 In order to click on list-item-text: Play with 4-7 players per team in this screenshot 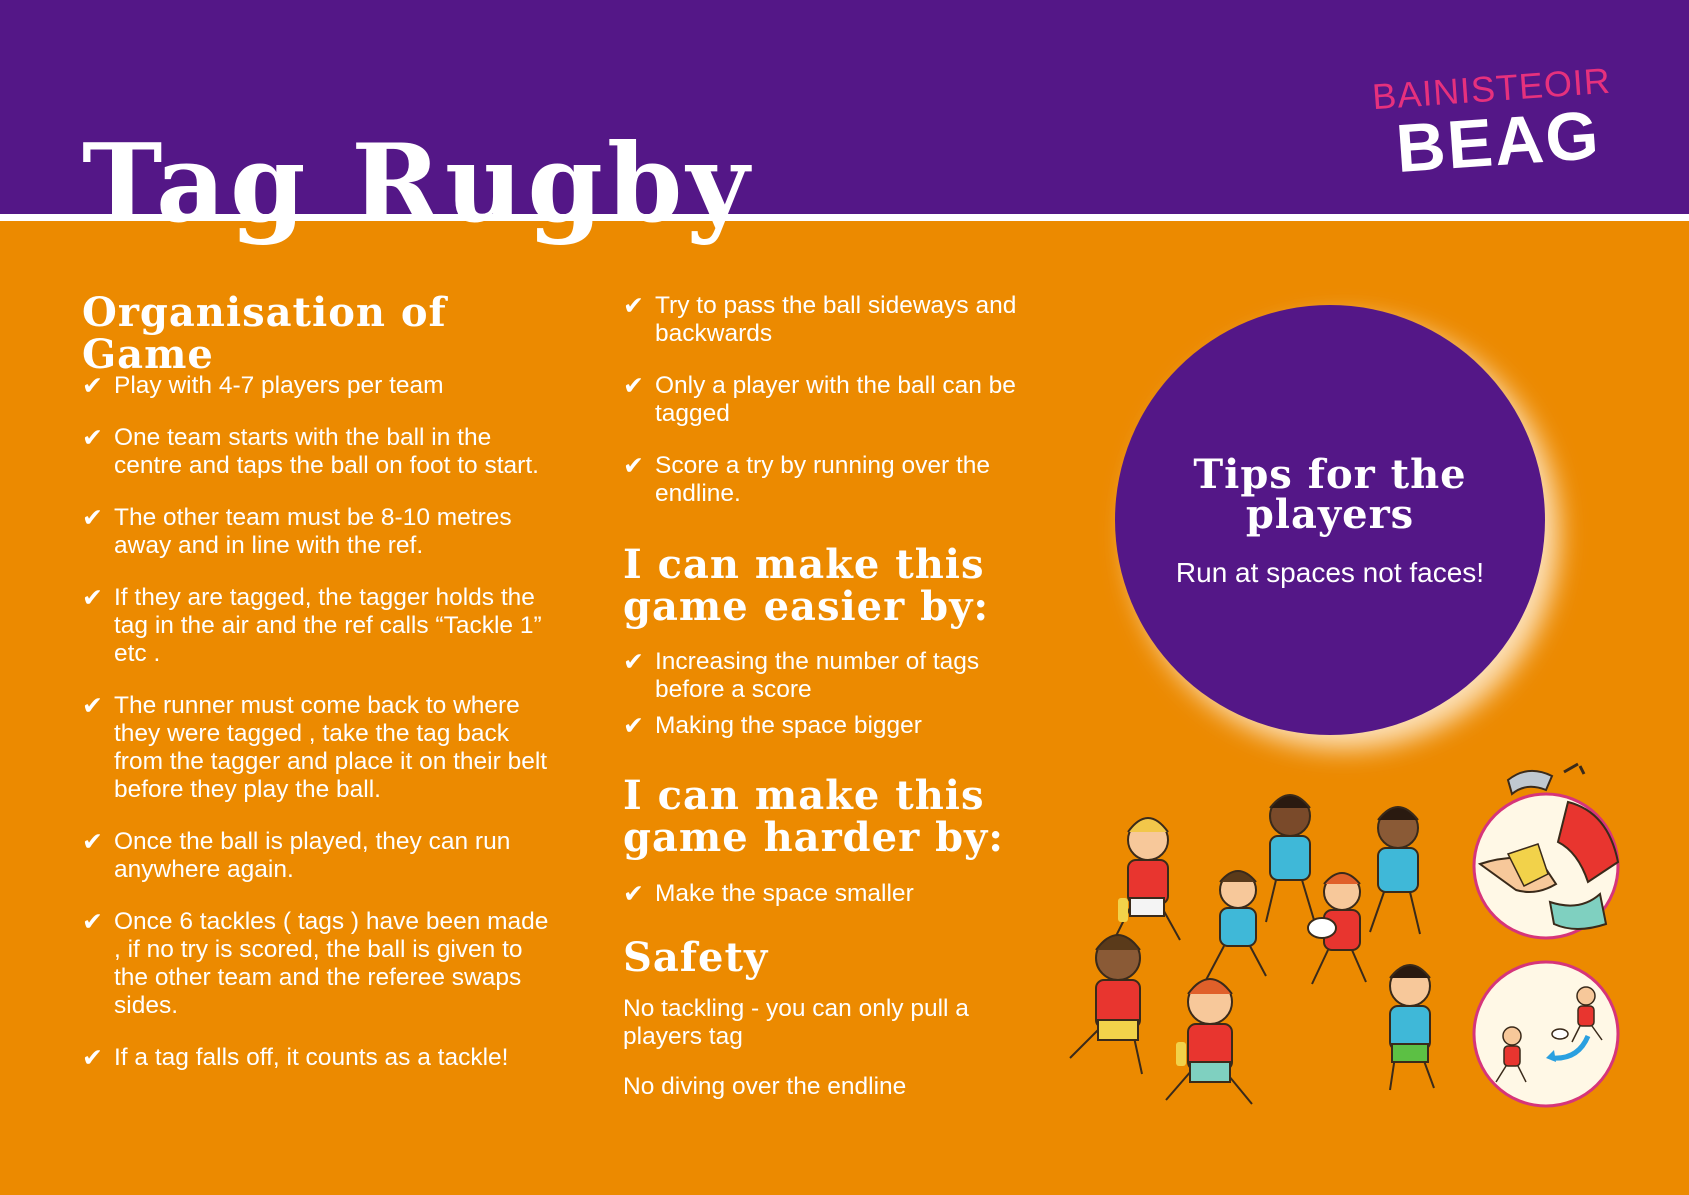, I will do `click(279, 385)`.